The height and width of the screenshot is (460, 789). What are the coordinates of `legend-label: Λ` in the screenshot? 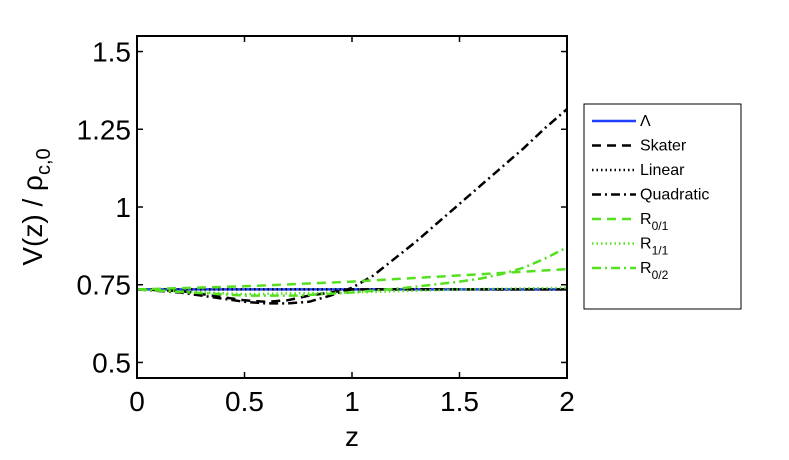 It's located at (645, 121).